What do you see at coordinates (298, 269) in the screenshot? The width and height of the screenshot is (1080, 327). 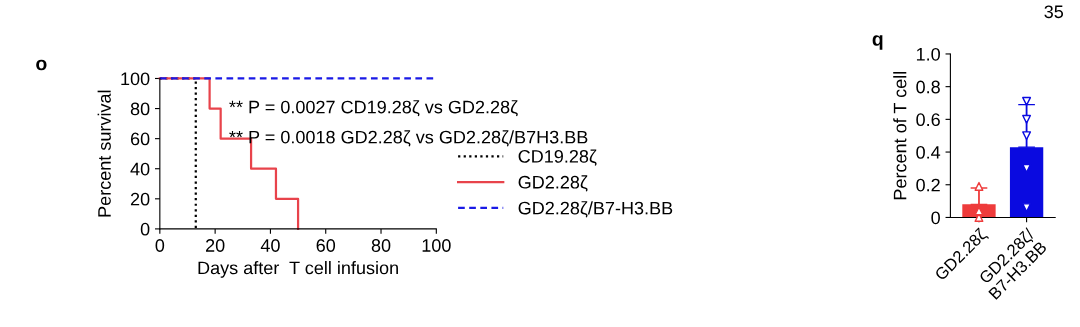 I see `x-axis-title: Days after T cell infusion` at bounding box center [298, 269].